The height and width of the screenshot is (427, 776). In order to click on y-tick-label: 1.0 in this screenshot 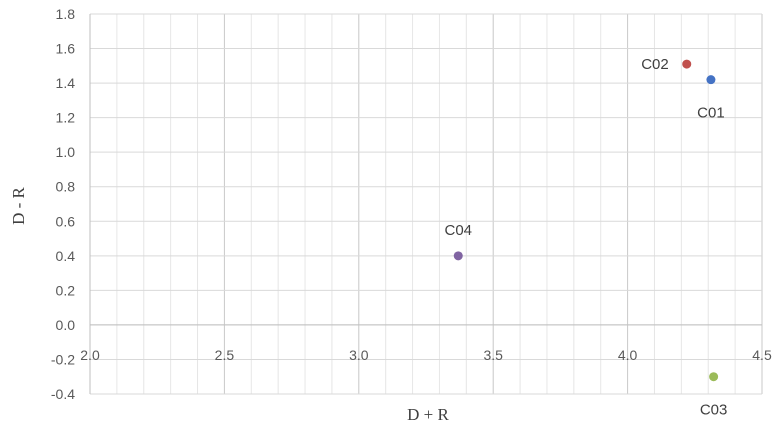, I will do `click(66, 152)`.